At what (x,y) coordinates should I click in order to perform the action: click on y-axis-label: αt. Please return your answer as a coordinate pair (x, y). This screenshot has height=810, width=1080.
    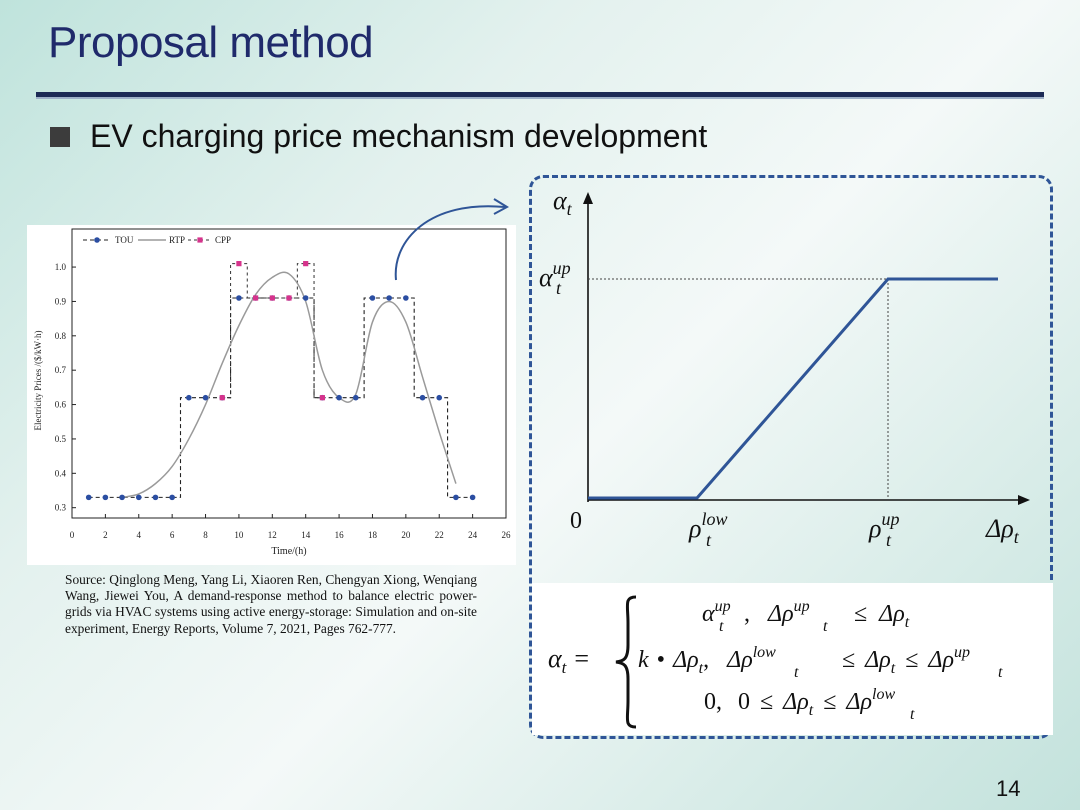
    Looking at the image, I should click on (563, 202).